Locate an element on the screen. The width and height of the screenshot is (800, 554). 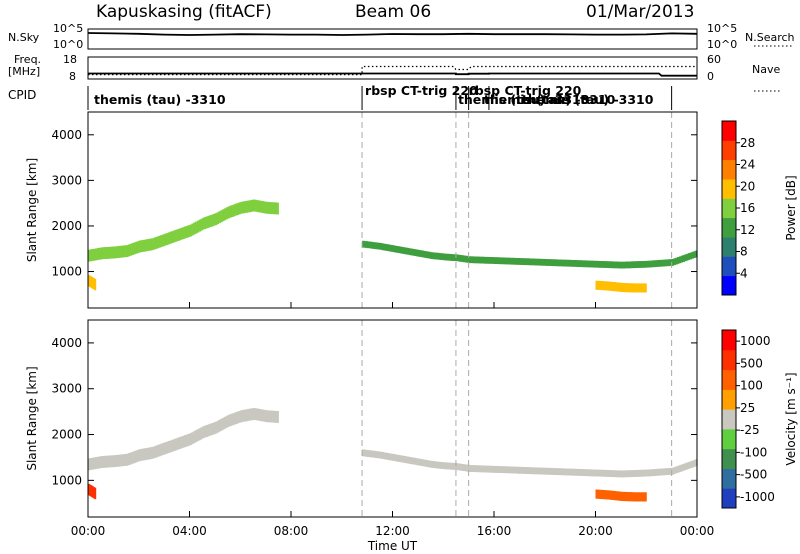
freq-tick-top: 18 is located at coordinates (70, 59).